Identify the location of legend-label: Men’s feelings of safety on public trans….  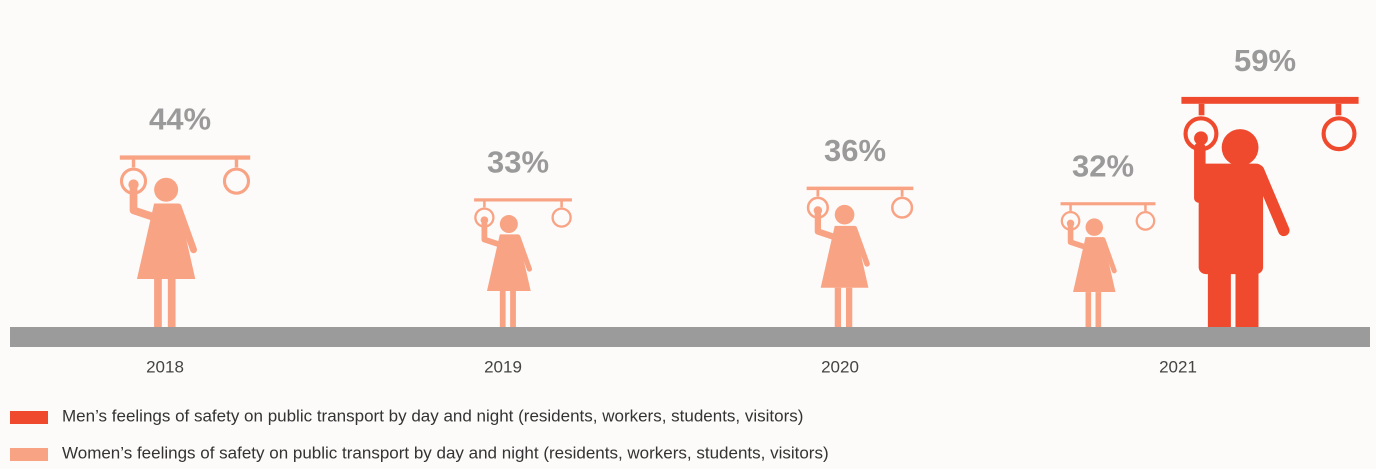
(432, 415).